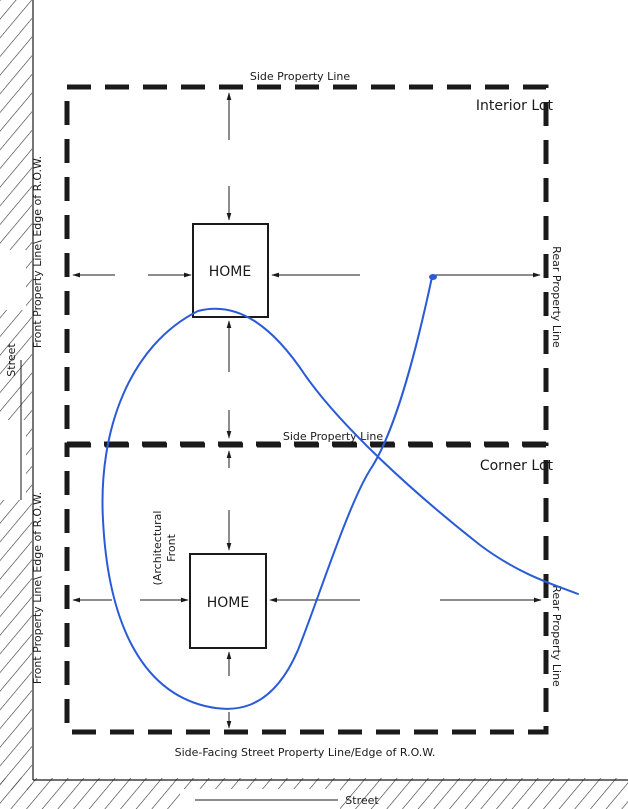 This screenshot has height=809, width=628. I want to click on street-bottom-label: Street, so click(362, 800).